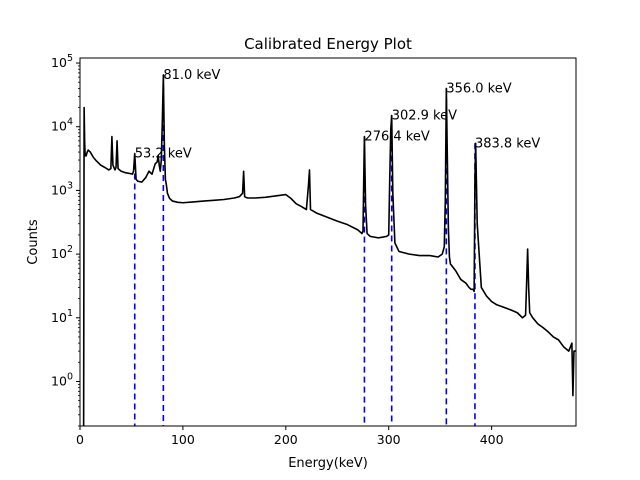 Image resolution: width=640 pixels, height=480 pixels. I want to click on y-tick-label-1: 10¹, so click(62, 316).